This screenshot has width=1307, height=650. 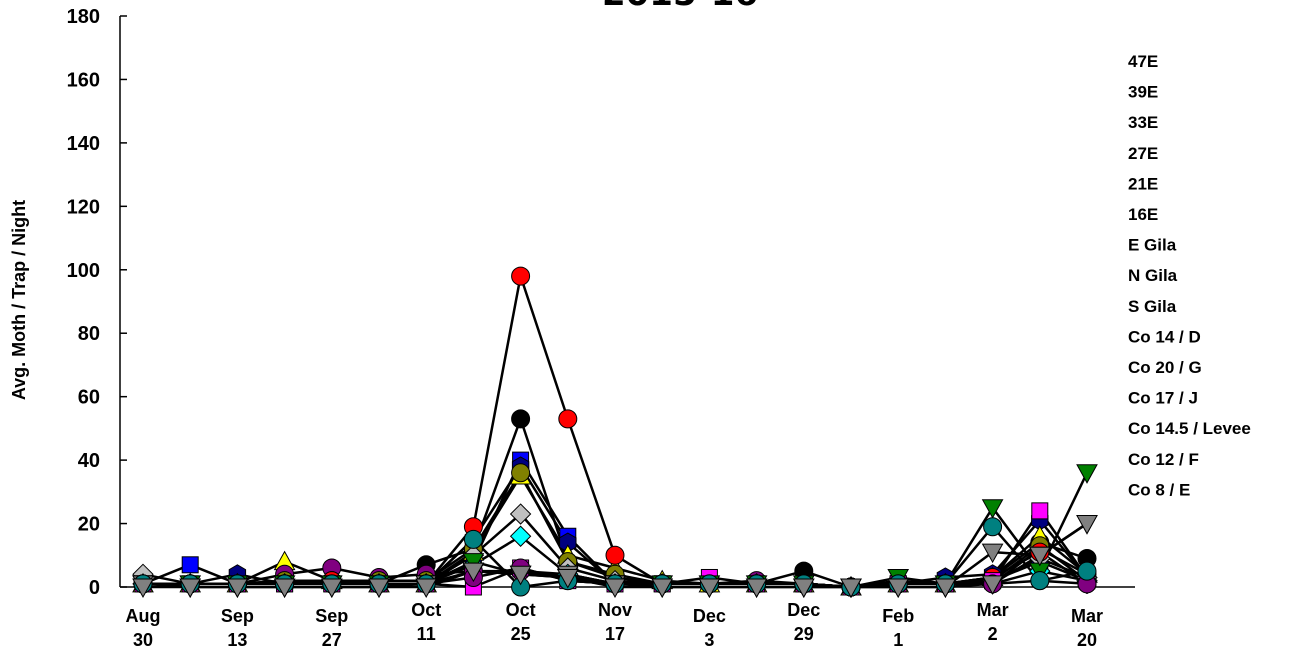 I want to click on y-tick-label: 60, so click(x=89, y=398).